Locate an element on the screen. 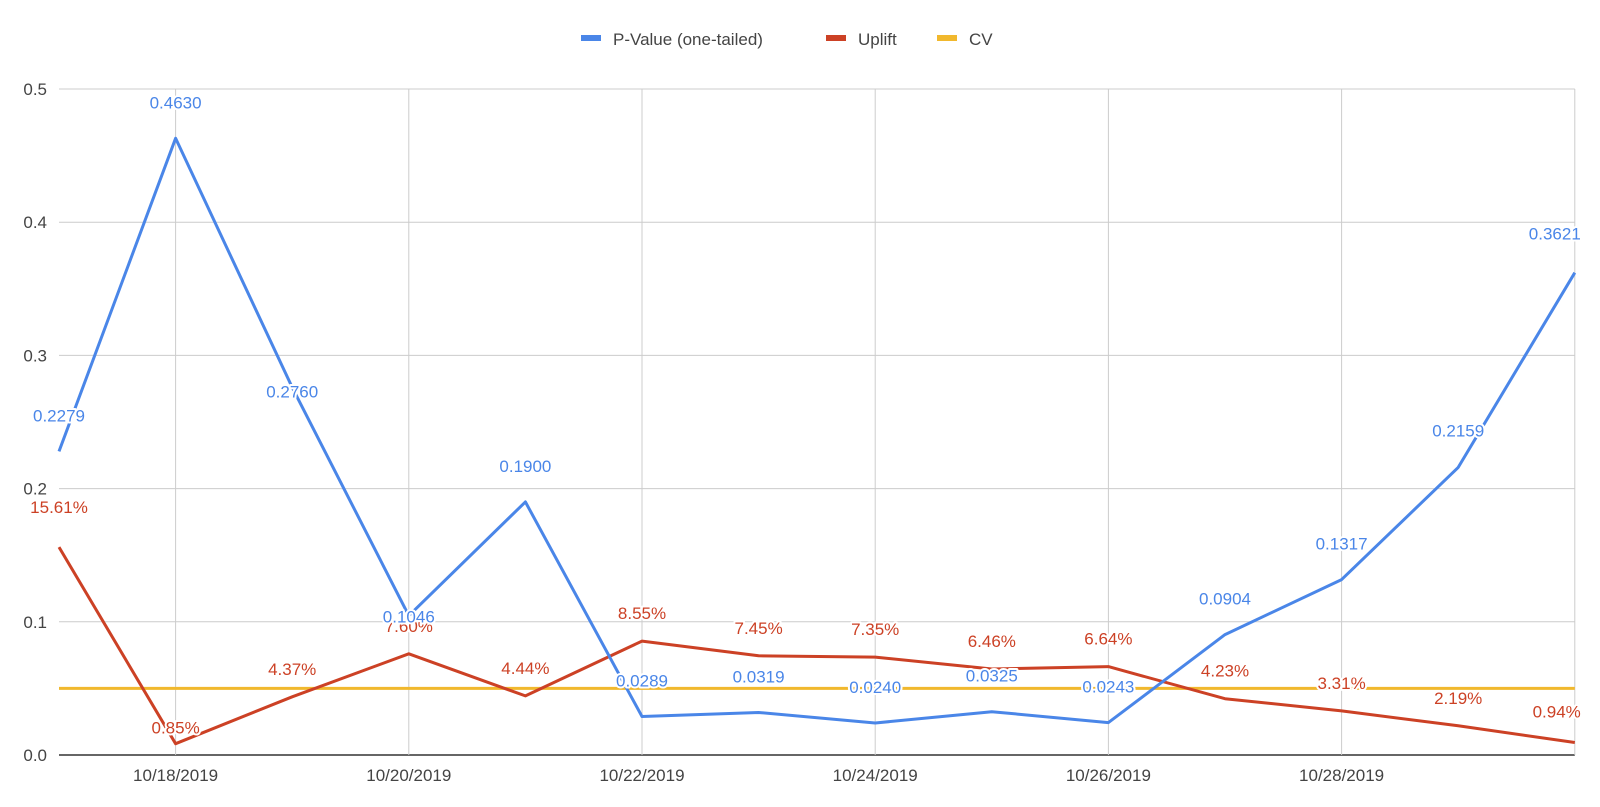 The image size is (1600, 807). data-label-uplift: 4.23% is located at coordinates (1225, 671).